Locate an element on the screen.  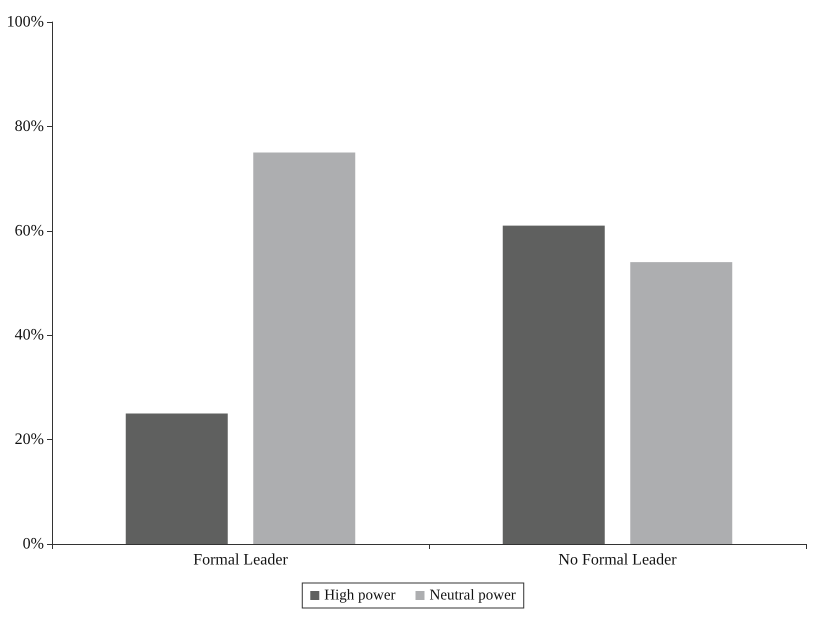
legend-label: Neutral power is located at coordinates (473, 596).